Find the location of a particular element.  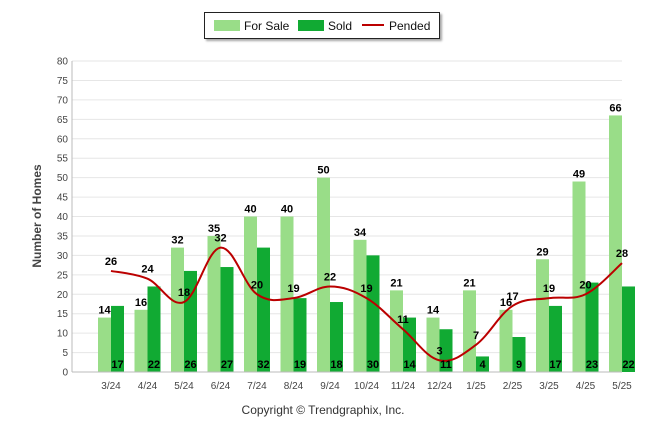

x-tick-label: 1/25 is located at coordinates (476, 386).